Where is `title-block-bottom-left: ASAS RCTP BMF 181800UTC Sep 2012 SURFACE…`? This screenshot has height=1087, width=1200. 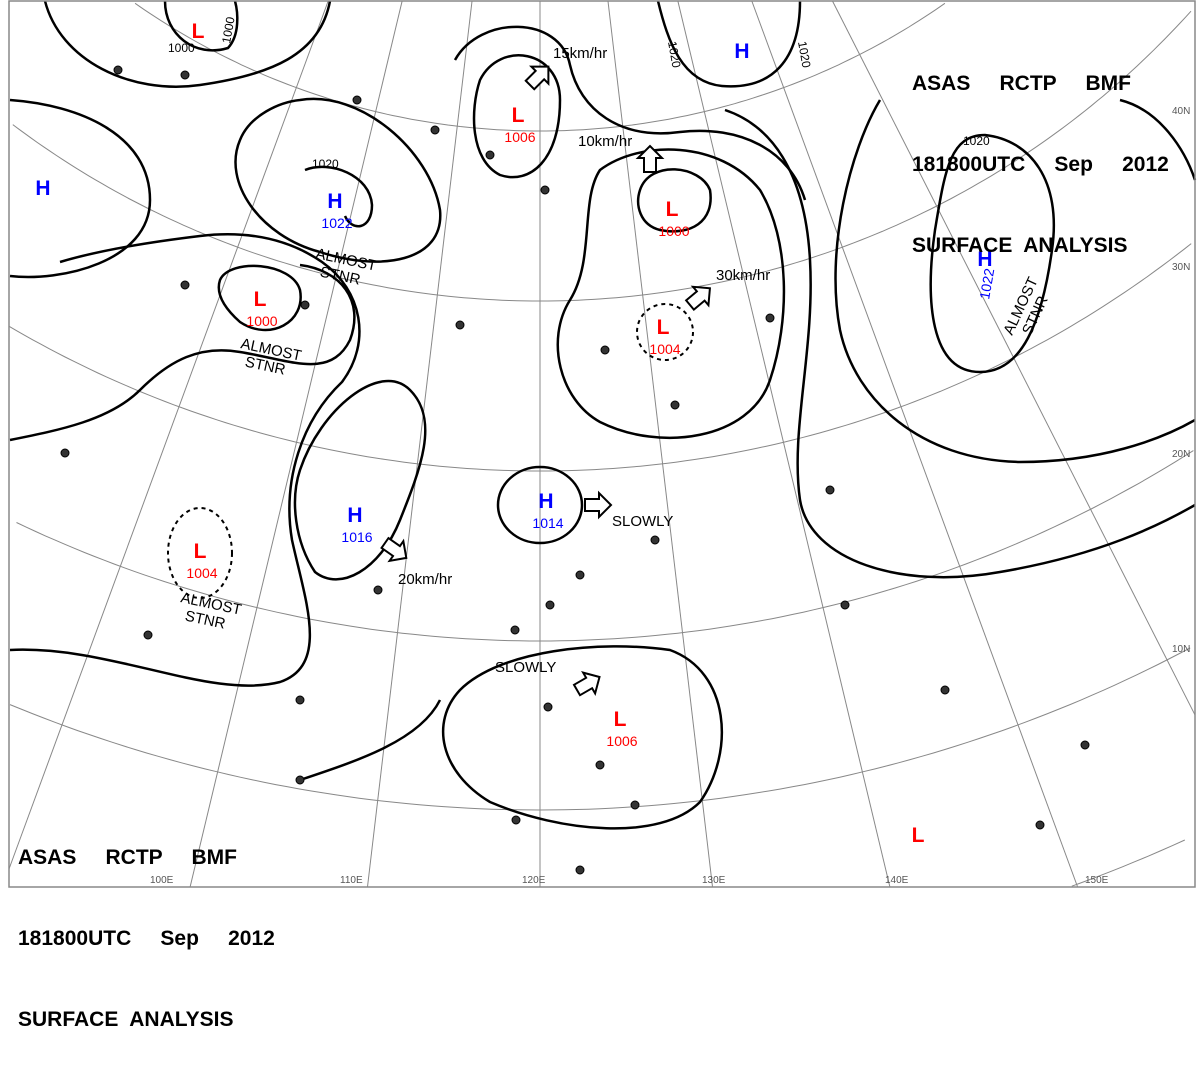
title-block-bottom-left: ASAS RCTP BMF 181800UTC Sep 2012 SURFACE… is located at coordinates (146, 938).